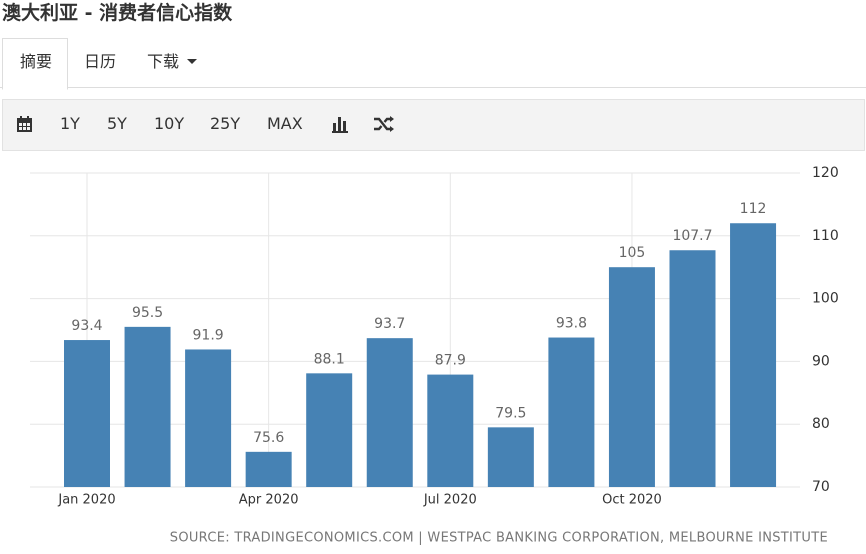 The width and height of the screenshot is (866, 554). I want to click on compare-icon, so click(384, 124).